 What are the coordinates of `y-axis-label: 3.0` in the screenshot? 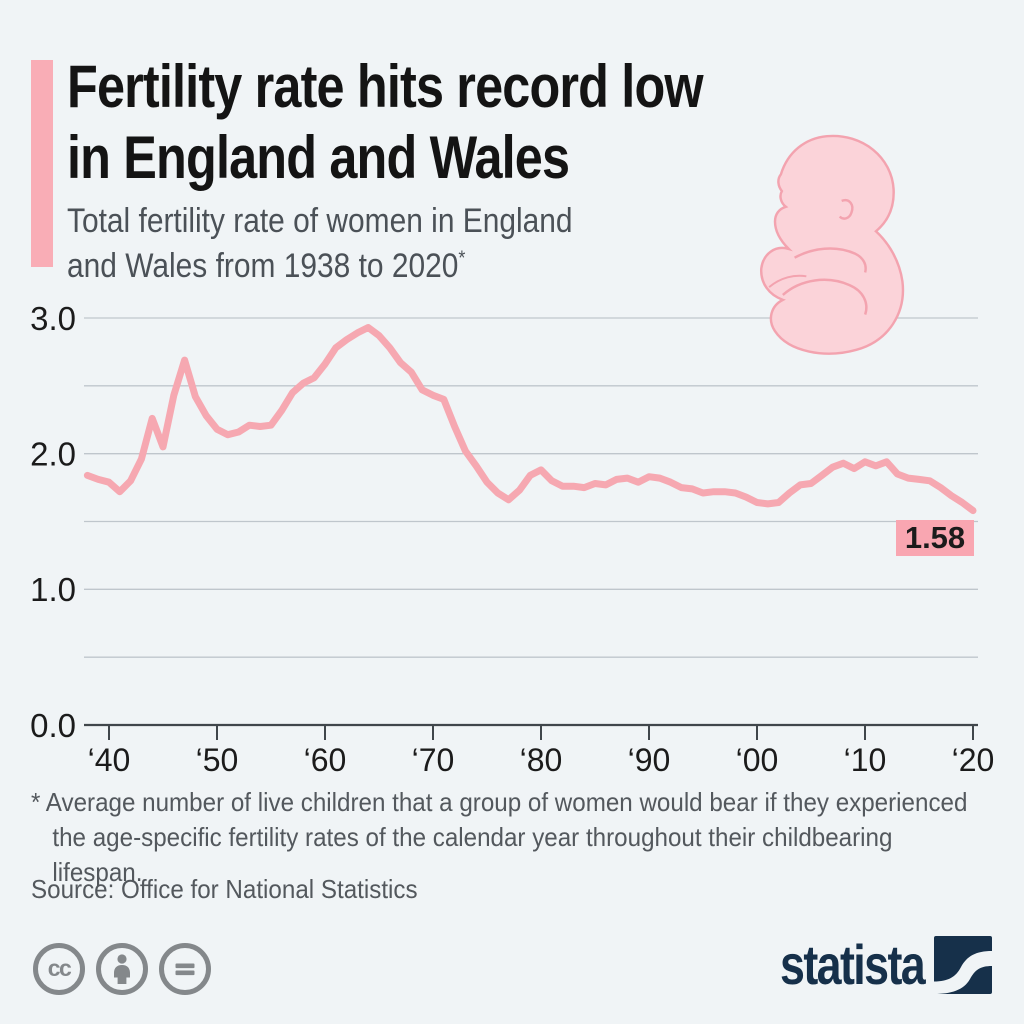 It's located at (53, 318).